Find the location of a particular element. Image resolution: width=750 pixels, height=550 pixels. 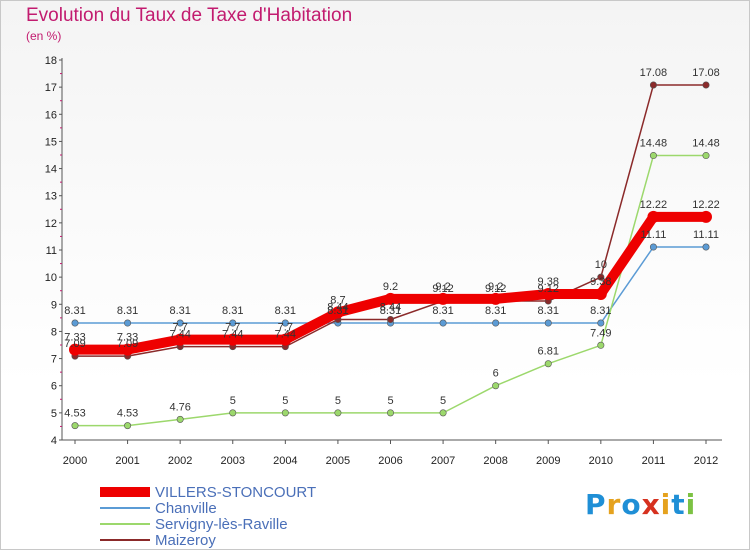

y-tick-label: 17 is located at coordinates (51, 88).